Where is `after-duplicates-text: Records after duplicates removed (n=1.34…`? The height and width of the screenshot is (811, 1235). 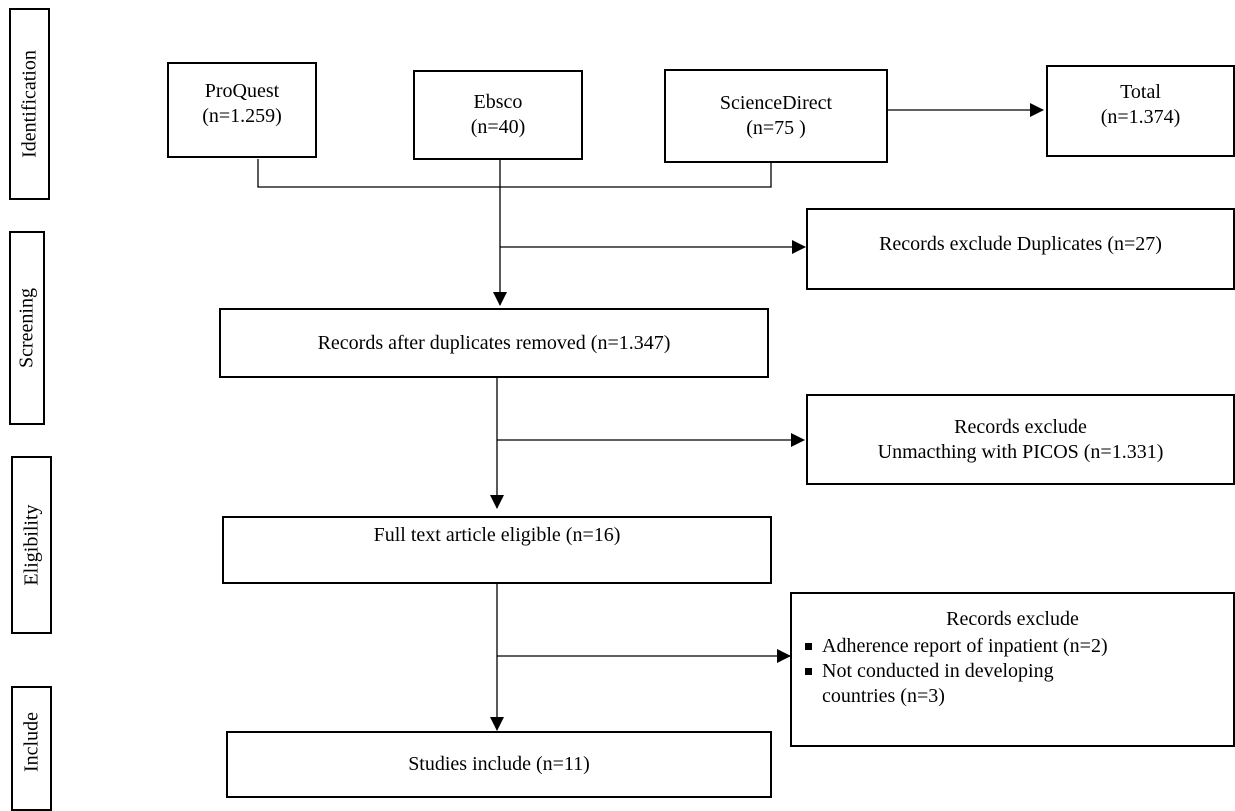 after-duplicates-text: Records after duplicates removed (n=1.34… is located at coordinates (494, 342).